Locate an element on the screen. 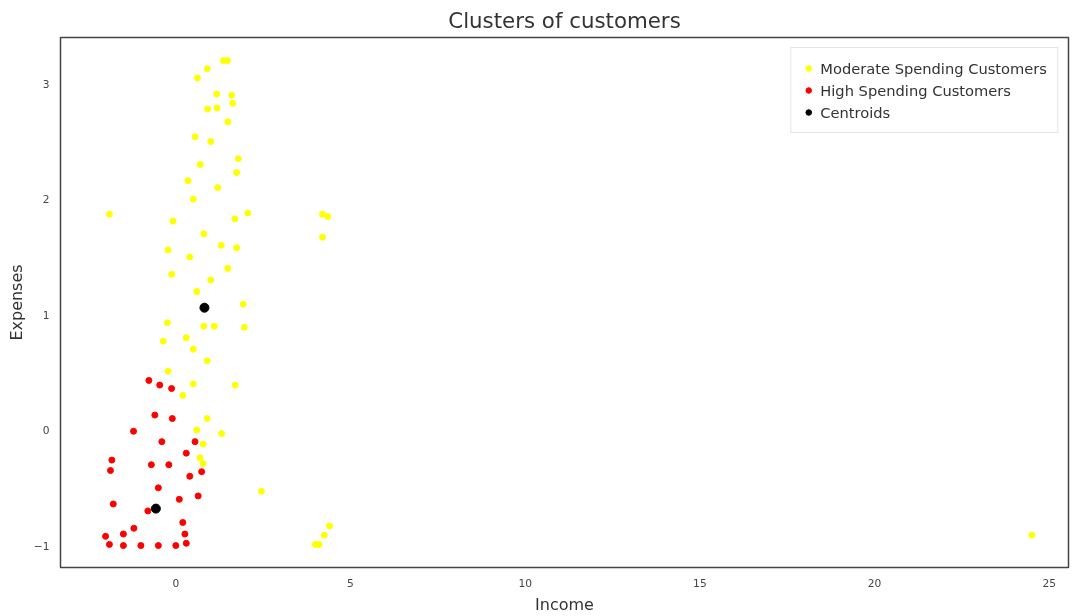 Image resolution: width=1072 pixels, height=616 pixels. y-tick-label: 3 is located at coordinates (46, 84).